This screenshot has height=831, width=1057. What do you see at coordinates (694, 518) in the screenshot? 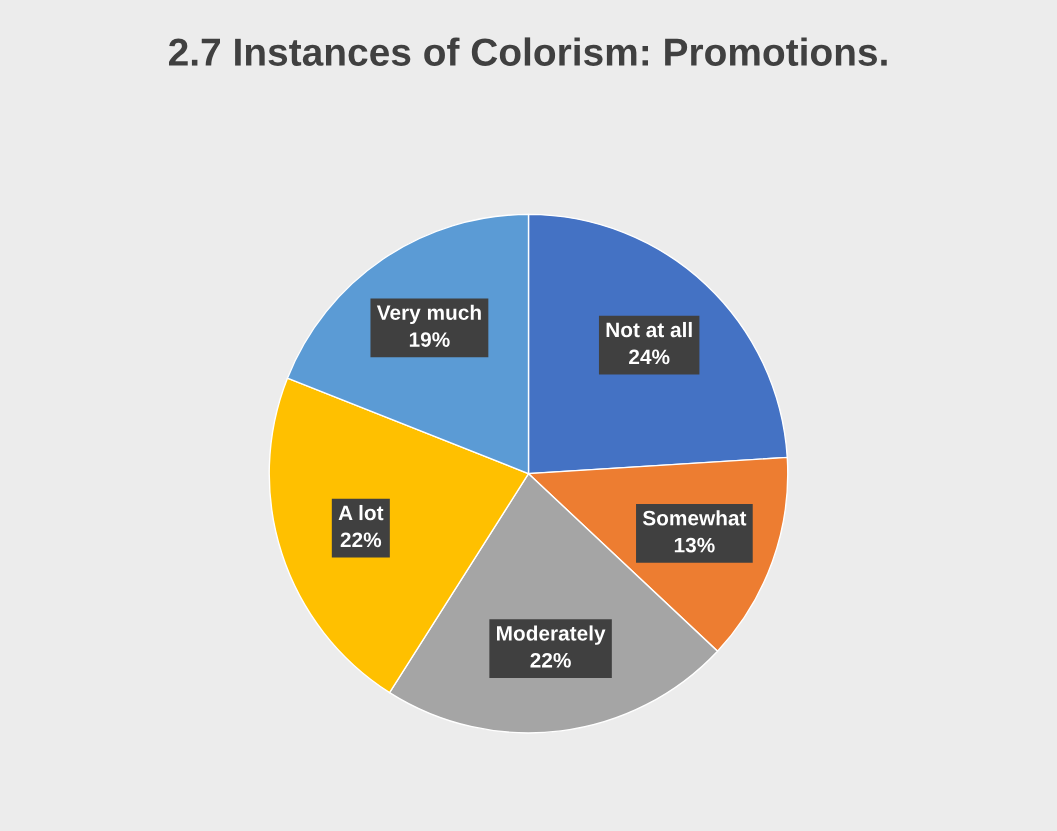
I see `slice-label: Somewhat` at bounding box center [694, 518].